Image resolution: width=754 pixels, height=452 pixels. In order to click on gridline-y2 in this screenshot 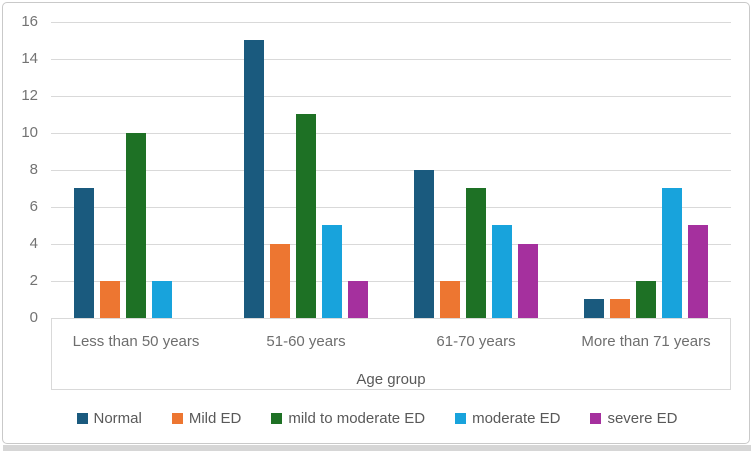, I will do `click(391, 281)`.